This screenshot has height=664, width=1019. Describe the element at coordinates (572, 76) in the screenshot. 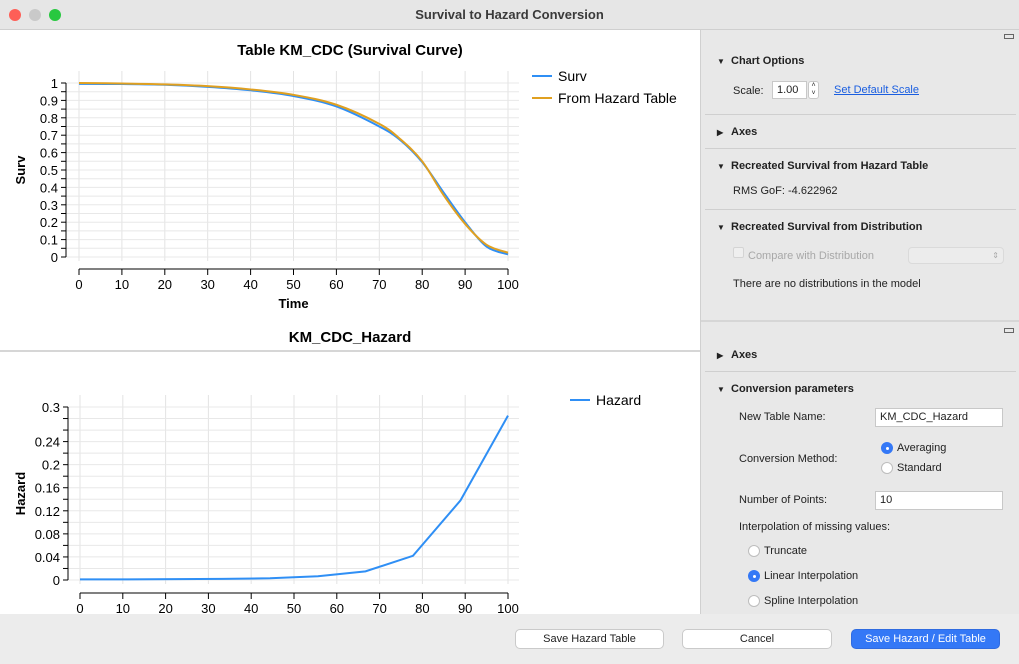

I see `legend-label: Surv` at that location.